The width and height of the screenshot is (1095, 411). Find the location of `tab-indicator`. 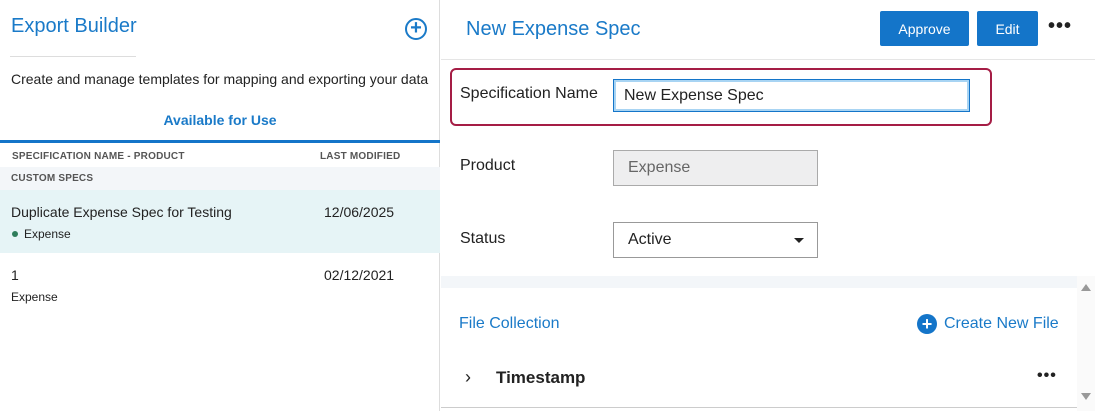

tab-indicator is located at coordinates (220, 141).